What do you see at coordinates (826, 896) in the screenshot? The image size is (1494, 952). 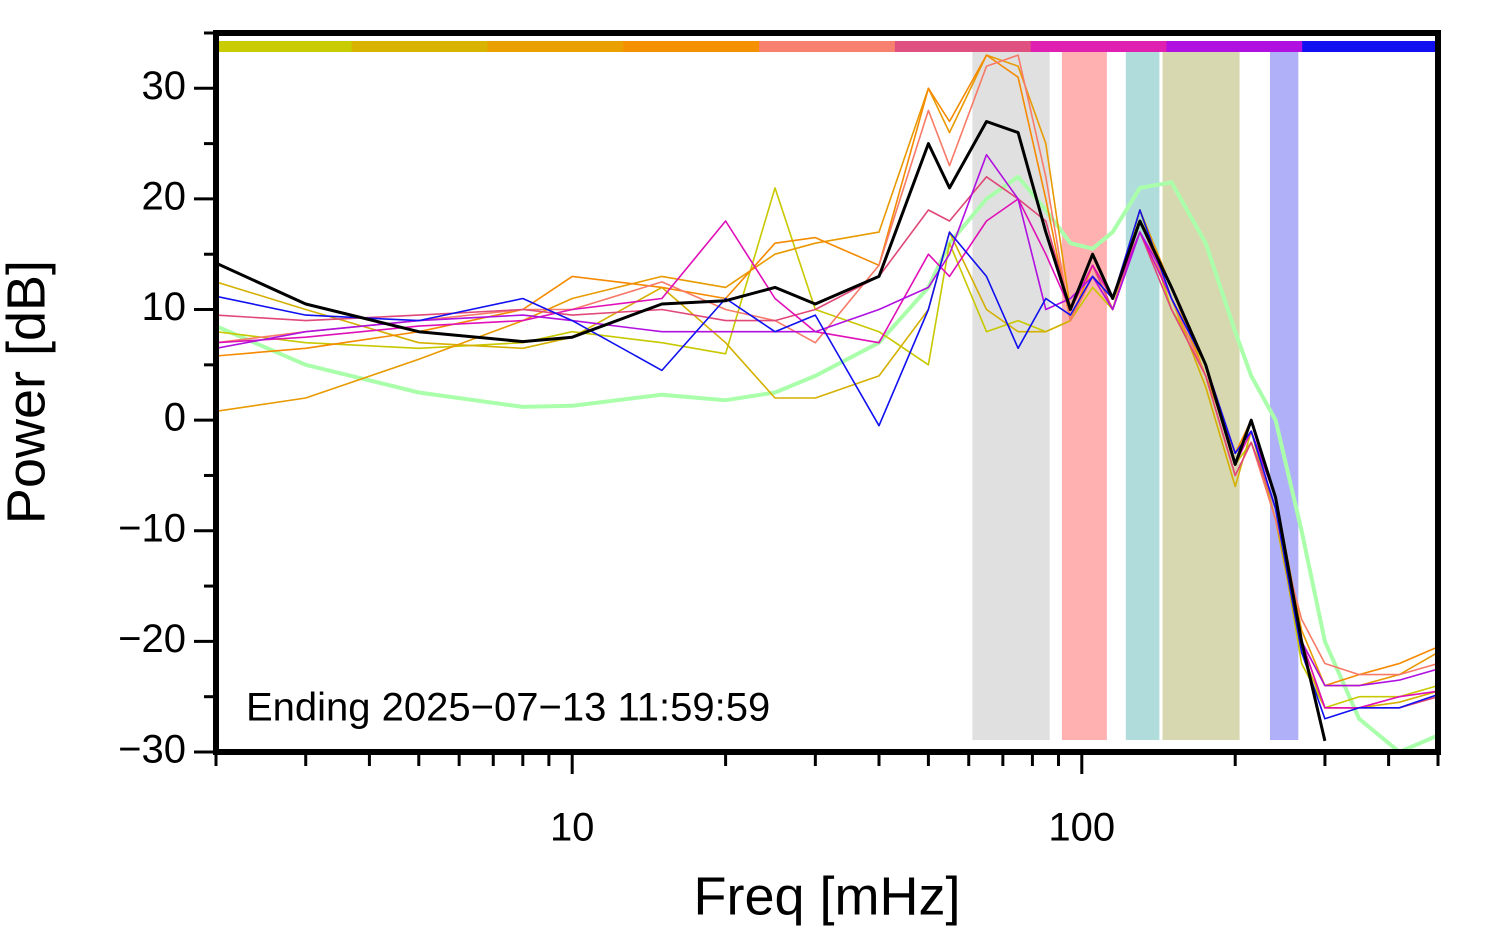 I see `x-axis-title: Freq [mHz]` at bounding box center [826, 896].